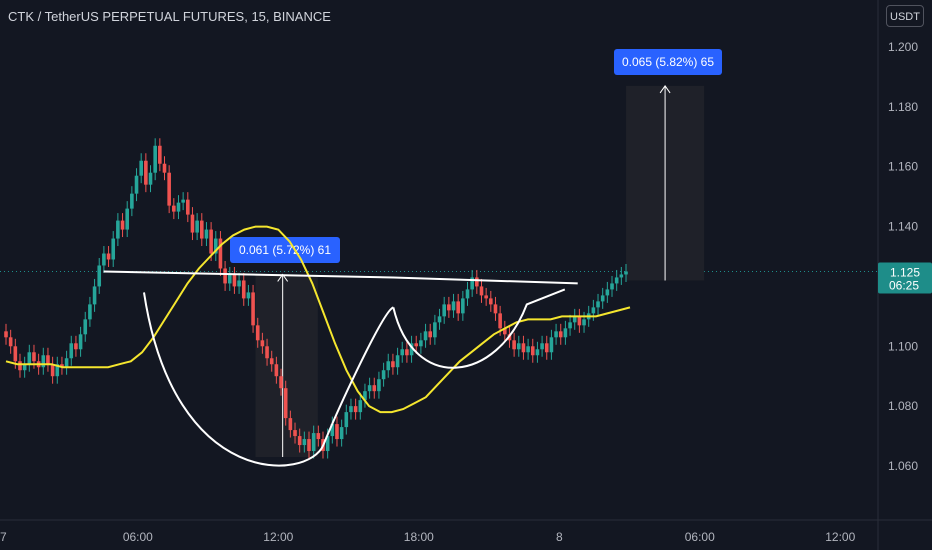 This screenshot has width=932, height=550. What do you see at coordinates (903, 167) in the screenshot?
I see `y-tick-label: 1.160` at bounding box center [903, 167].